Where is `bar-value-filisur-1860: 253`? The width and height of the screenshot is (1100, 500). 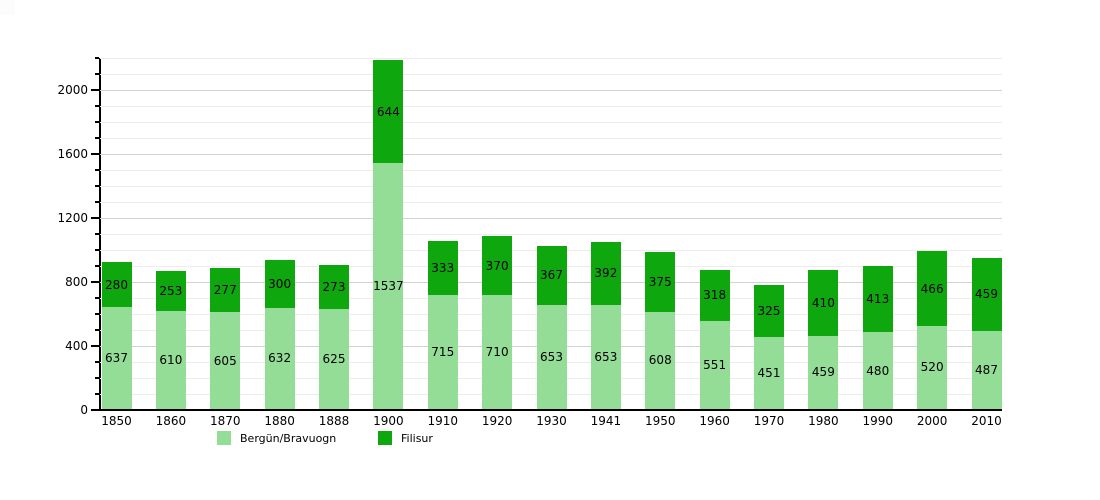 bar-value-filisur-1860: 253 is located at coordinates (171, 291).